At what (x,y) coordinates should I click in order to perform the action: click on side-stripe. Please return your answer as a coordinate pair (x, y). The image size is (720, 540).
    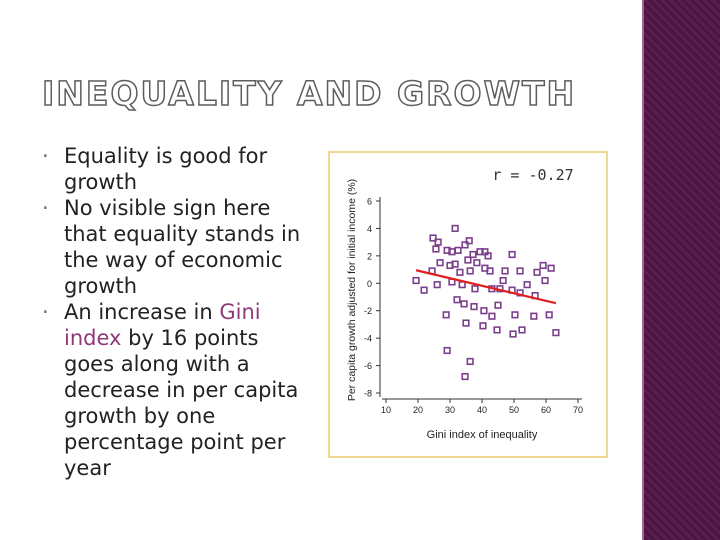
    Looking at the image, I should click on (681, 270).